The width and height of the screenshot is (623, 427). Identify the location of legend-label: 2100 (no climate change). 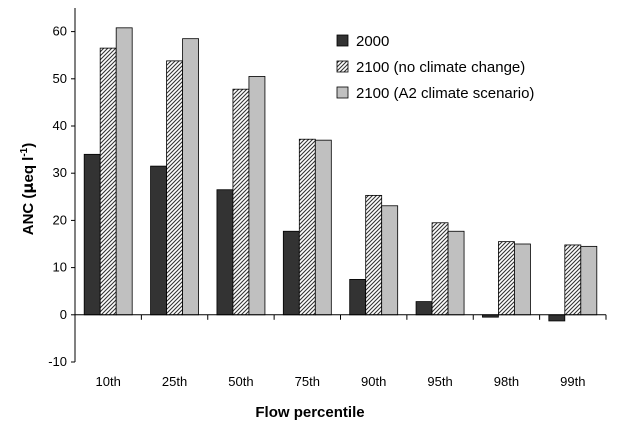
(440, 67).